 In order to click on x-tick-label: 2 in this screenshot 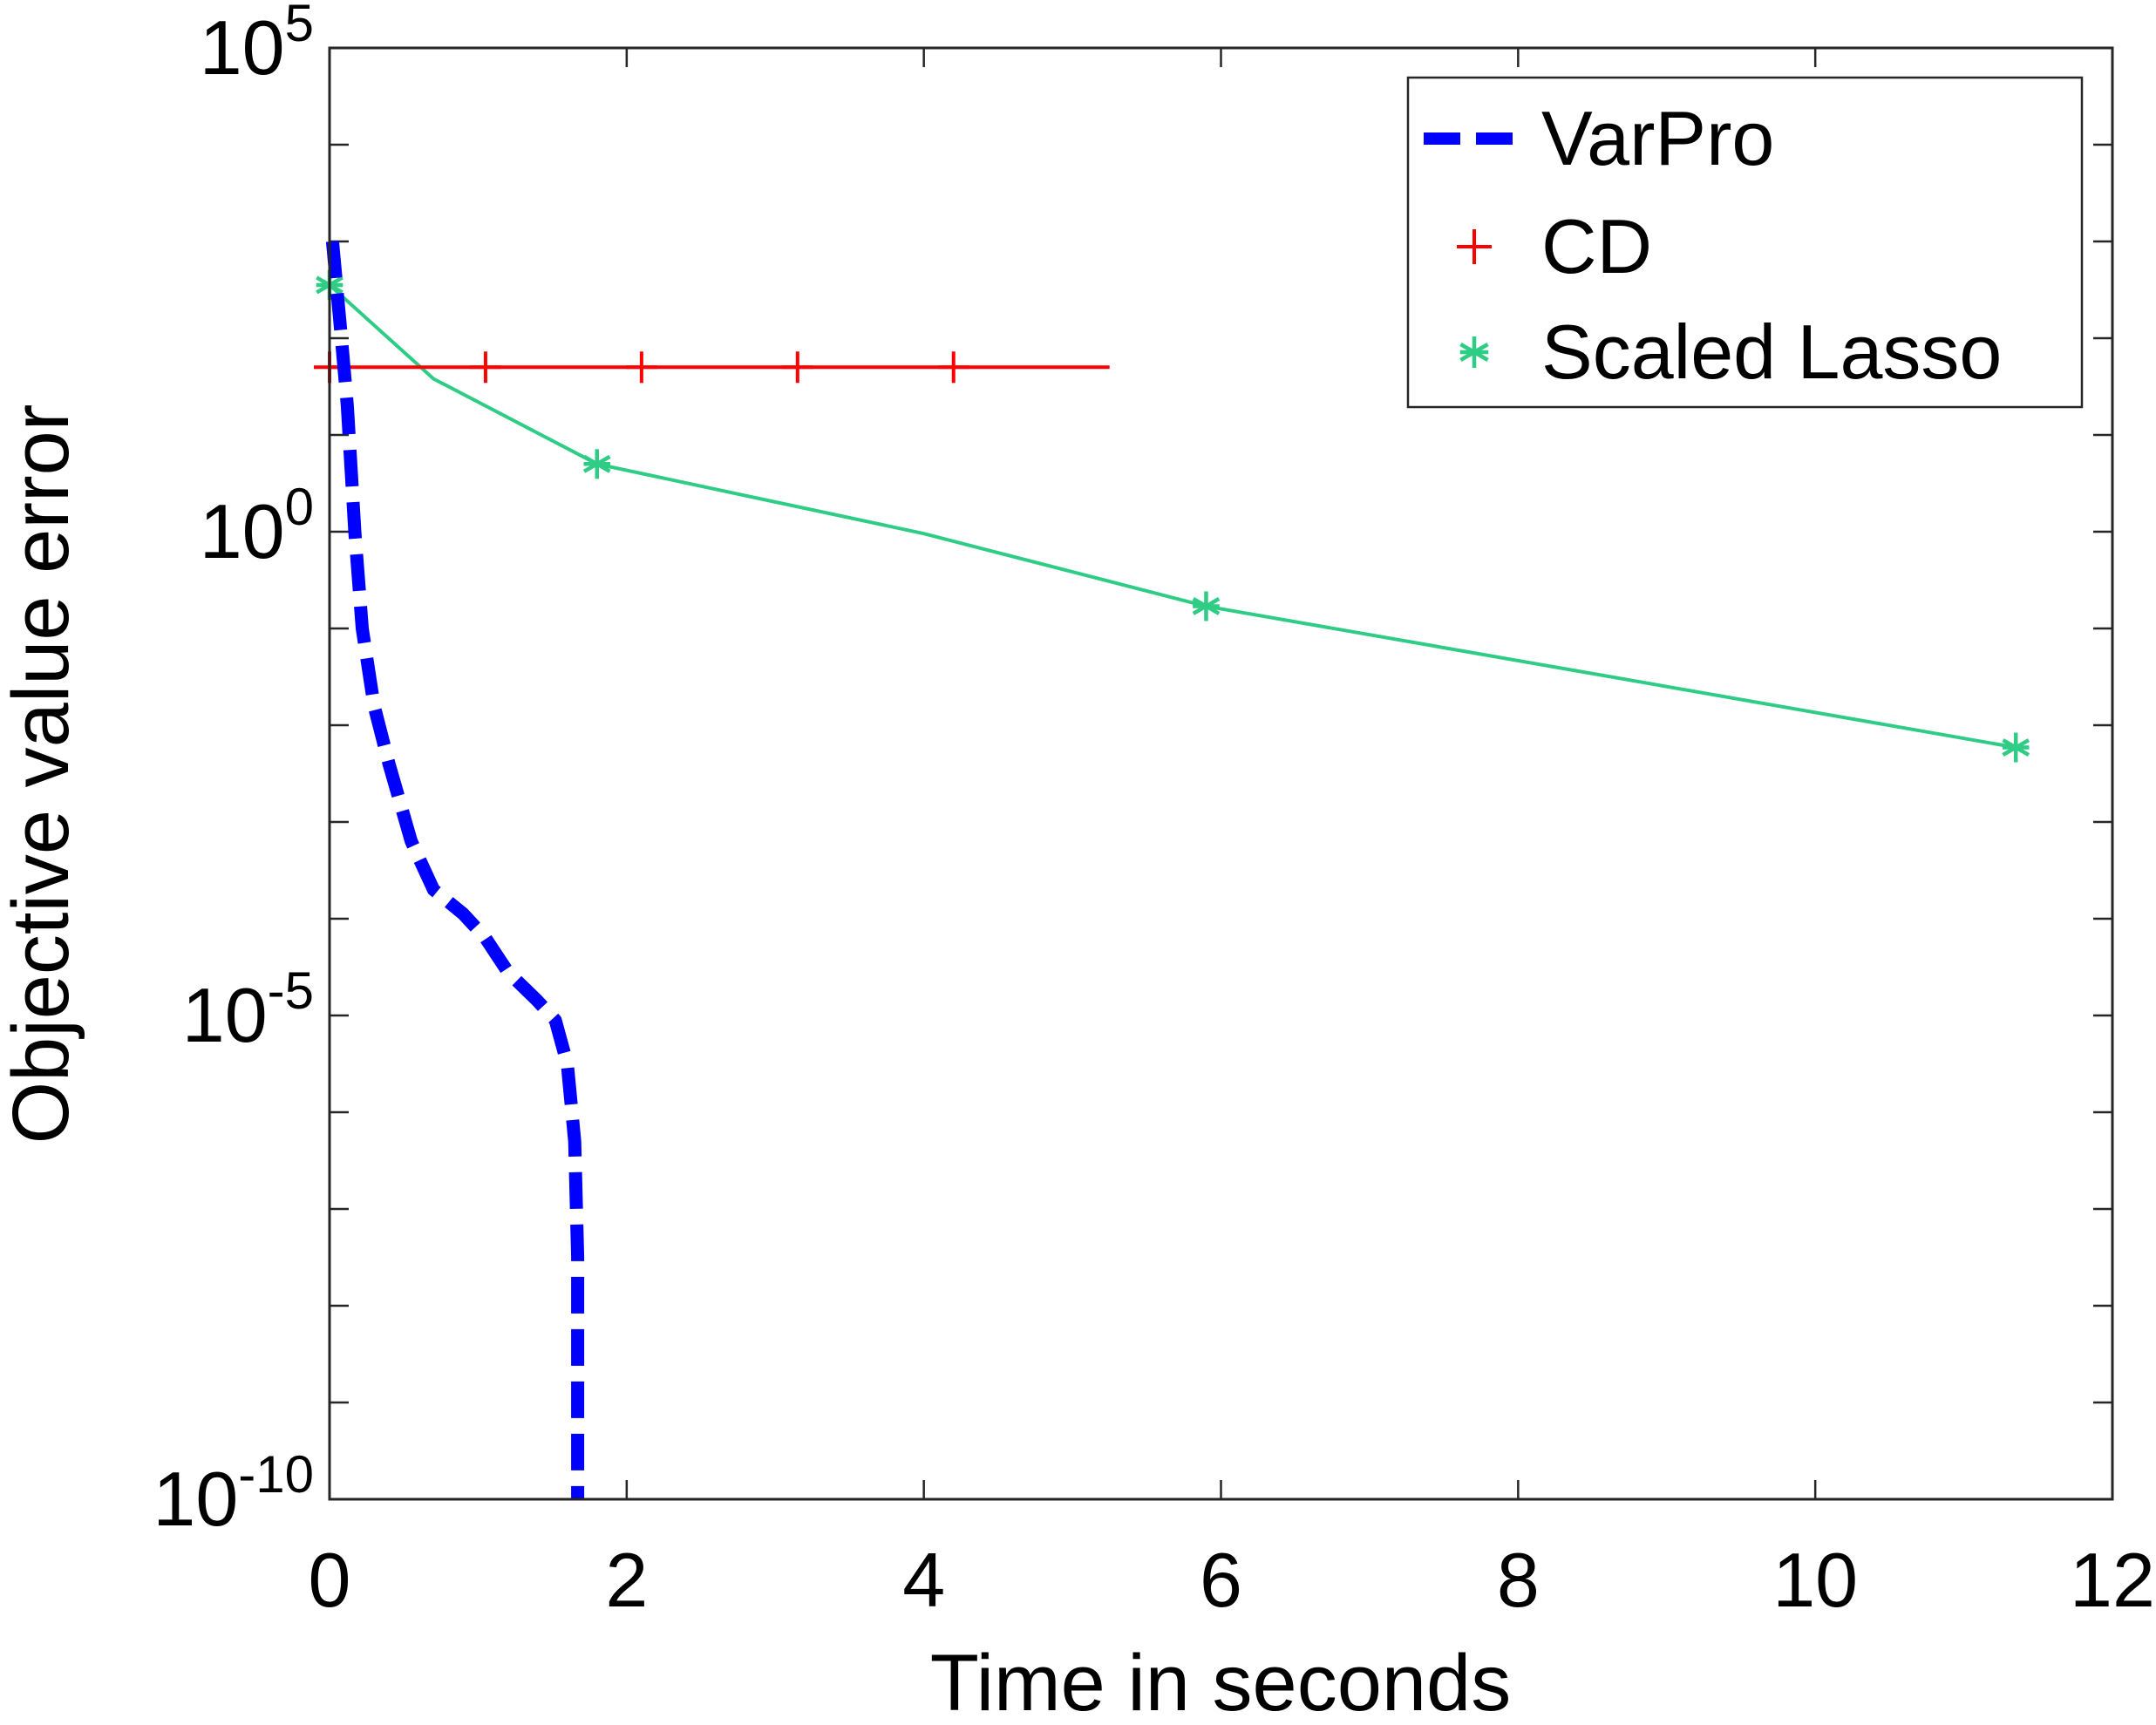, I will do `click(626, 1580)`.